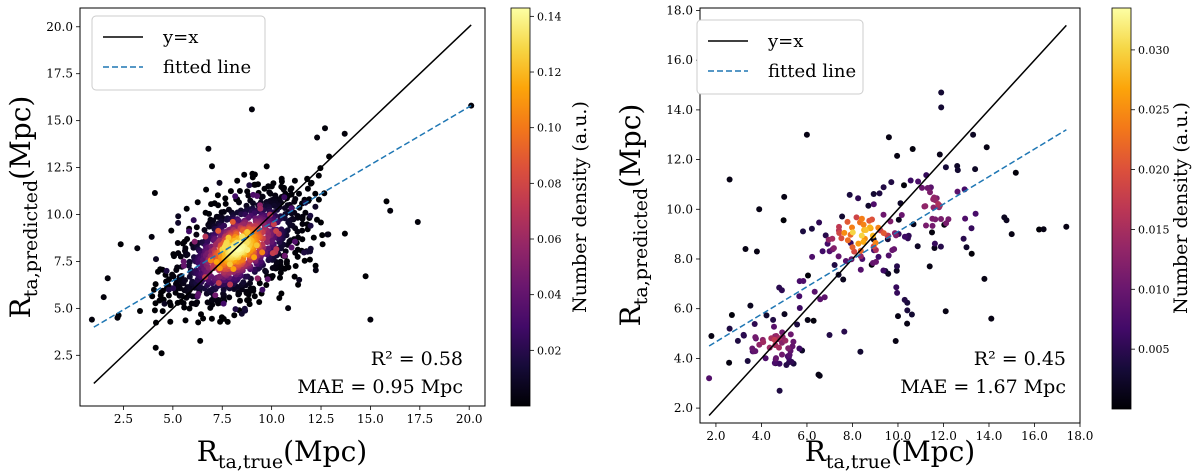 Image resolution: width=1200 pixels, height=473 pixels. Describe the element at coordinates (1121, 208) in the screenshot. I see `colorbar-gradient-right` at that location.